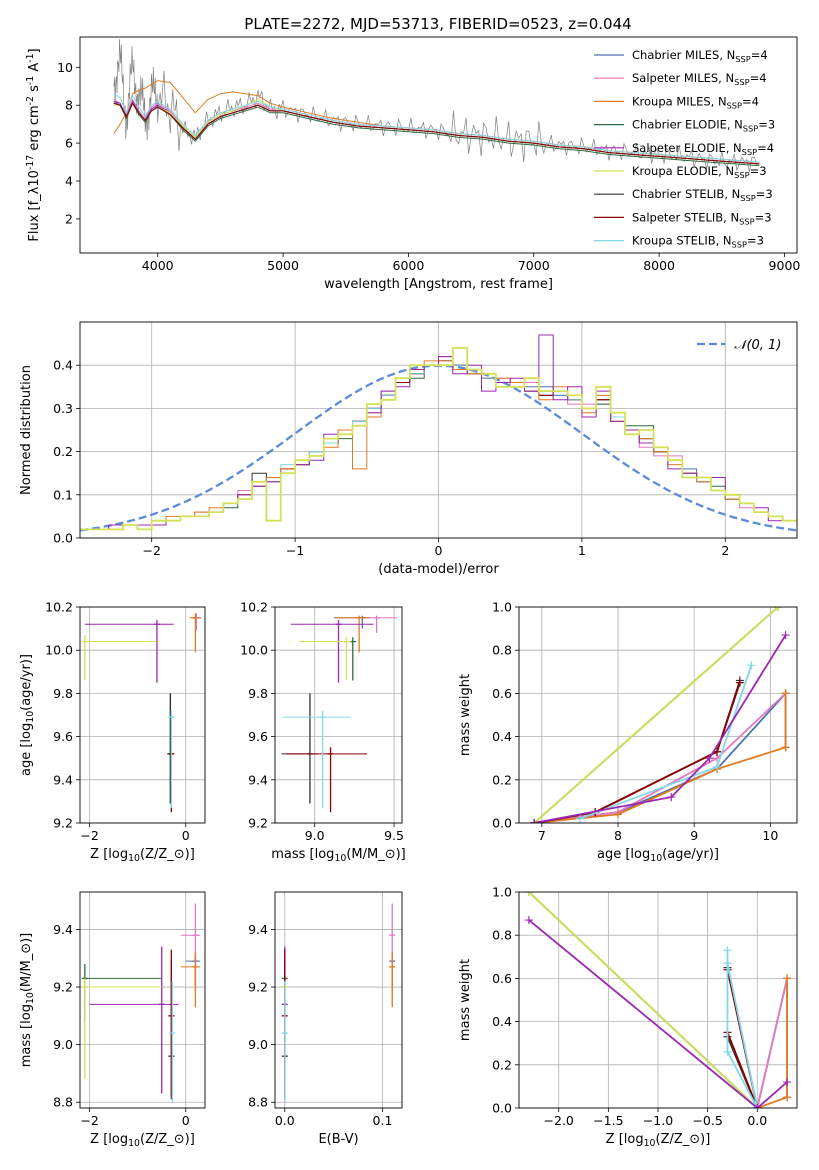  I want to click on legend-entry-label: Salpeter MILES, NSSP=4, so click(699, 79).